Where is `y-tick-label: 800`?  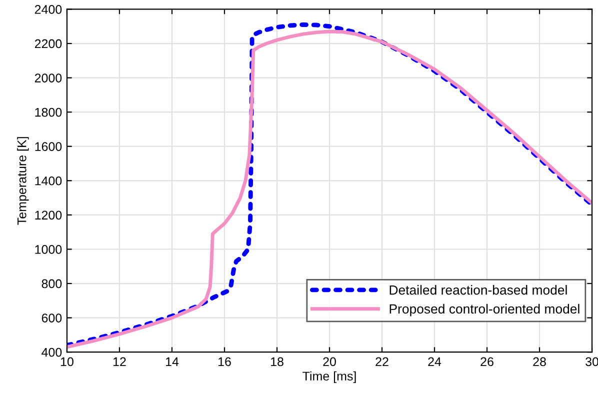 y-tick-label: 800 is located at coordinates (52, 283).